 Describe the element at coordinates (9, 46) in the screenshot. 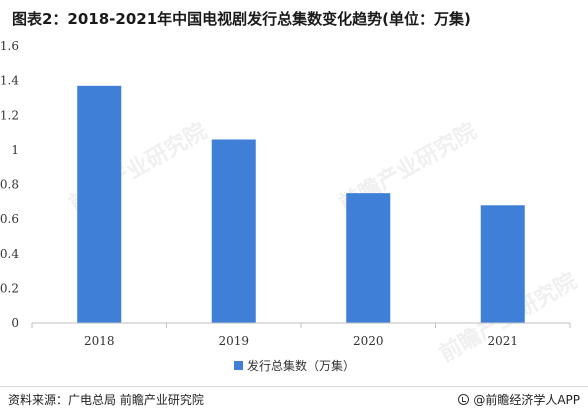

I see `y-tick-label: 1.6` at that location.